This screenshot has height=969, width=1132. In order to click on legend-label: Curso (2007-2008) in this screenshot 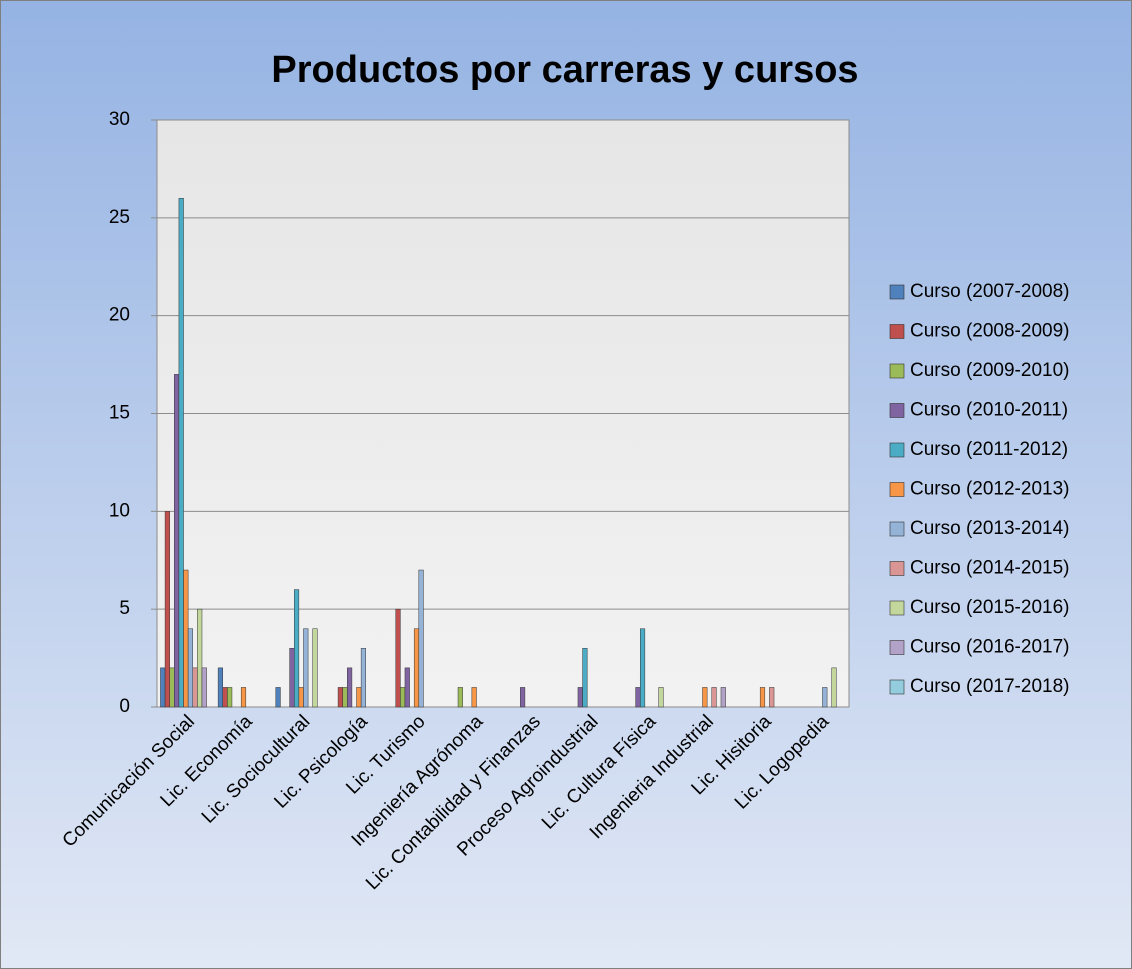, I will do `click(989, 291)`.